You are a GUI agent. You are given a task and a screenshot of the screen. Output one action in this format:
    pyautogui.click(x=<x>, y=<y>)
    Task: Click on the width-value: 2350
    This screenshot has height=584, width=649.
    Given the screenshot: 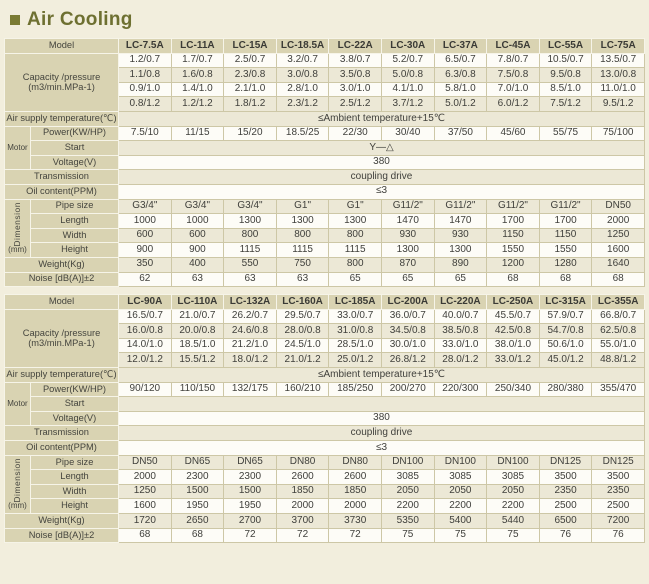 What is the action you would take?
    pyautogui.click(x=618, y=491)
    